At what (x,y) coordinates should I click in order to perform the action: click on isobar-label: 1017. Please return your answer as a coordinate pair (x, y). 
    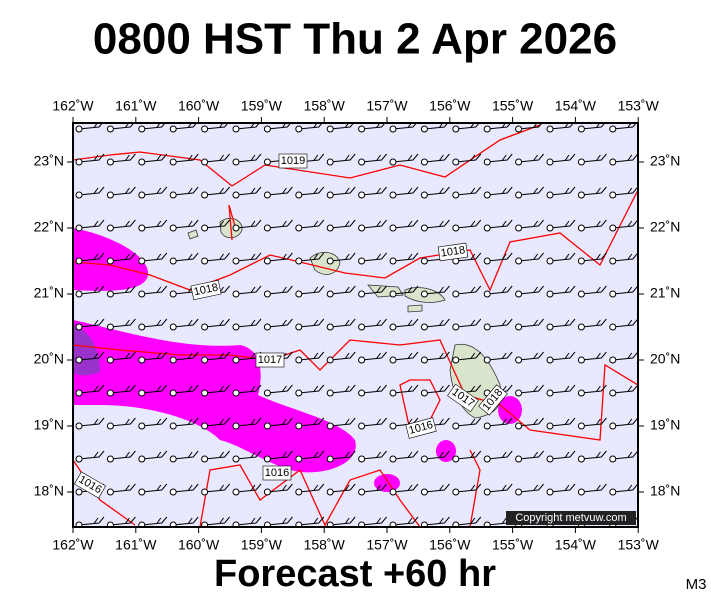
    Looking at the image, I should click on (270, 360).